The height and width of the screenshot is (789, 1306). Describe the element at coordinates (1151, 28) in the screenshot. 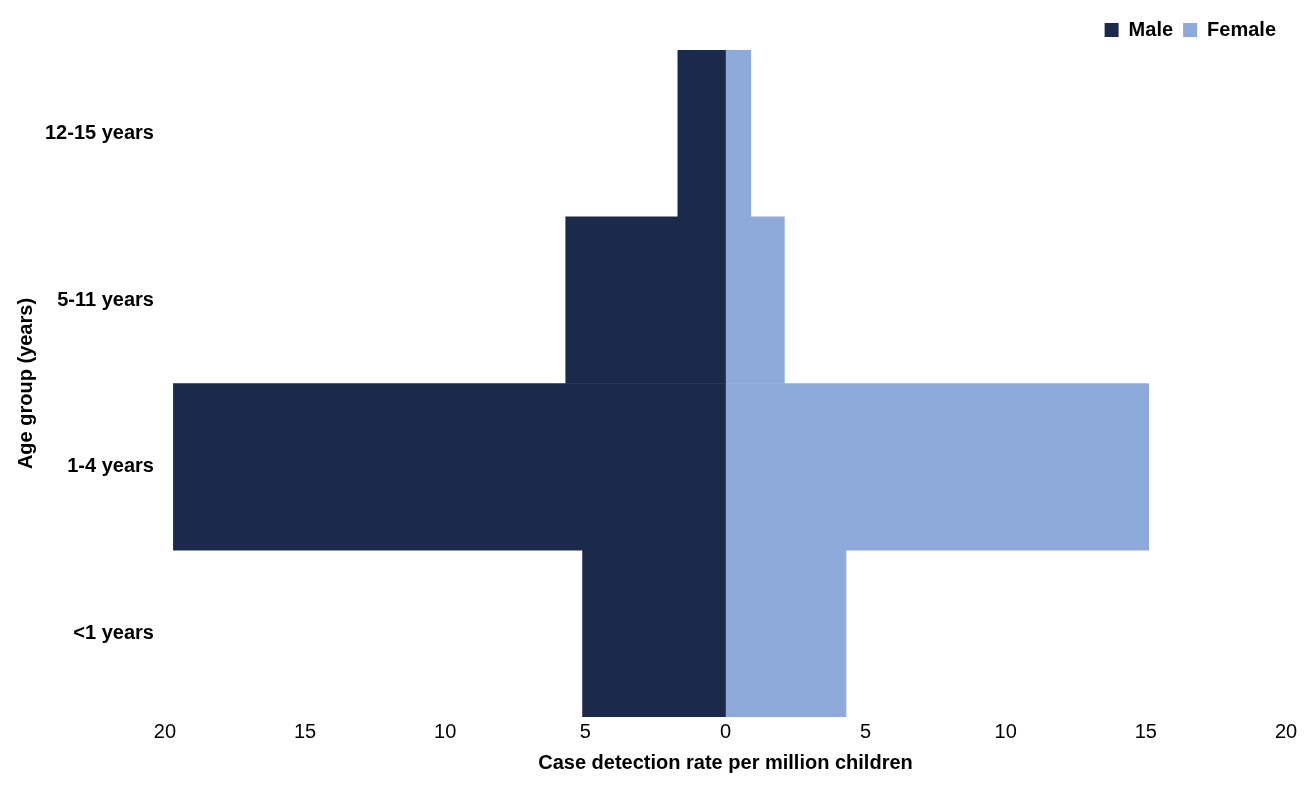

I see `legend-label: Male` at that location.